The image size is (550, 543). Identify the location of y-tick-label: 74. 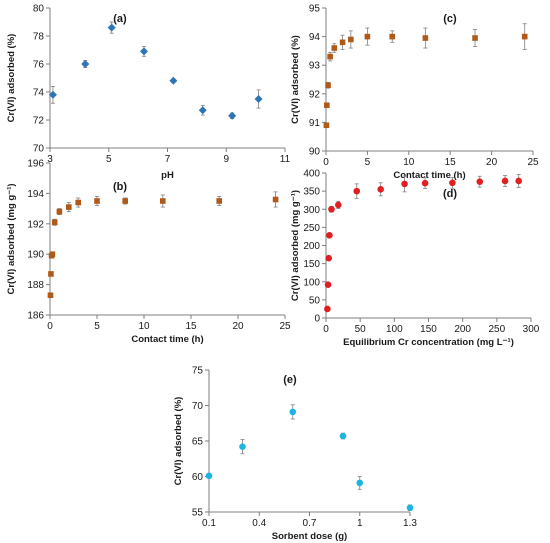
(39, 93).